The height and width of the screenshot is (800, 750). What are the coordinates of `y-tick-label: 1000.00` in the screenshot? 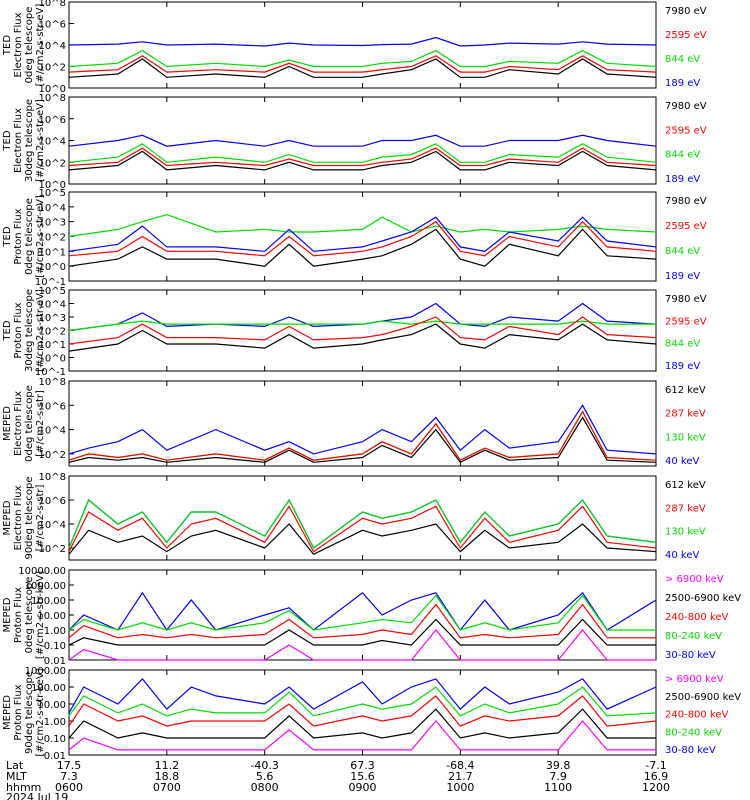 It's located at (45, 671).